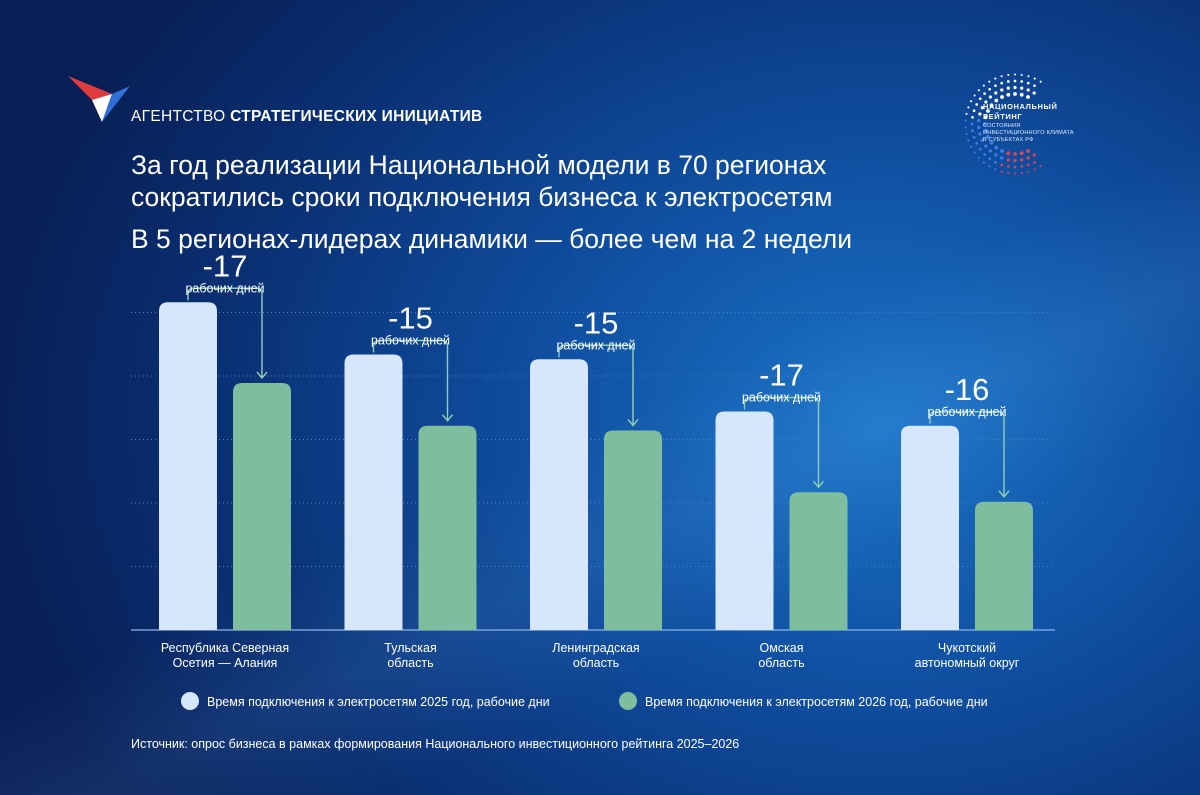 This screenshot has height=795, width=1200. What do you see at coordinates (225, 265) in the screenshot?
I see `change-value: -17` at bounding box center [225, 265].